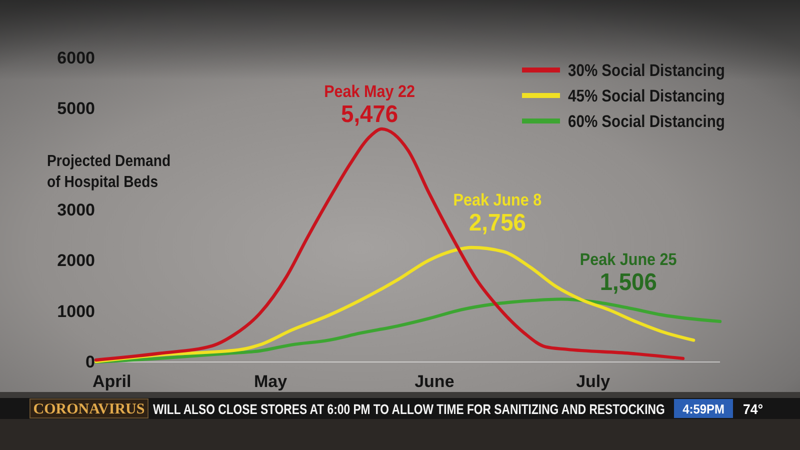 The image size is (800, 450). I want to click on line-series, so click(408, 331).